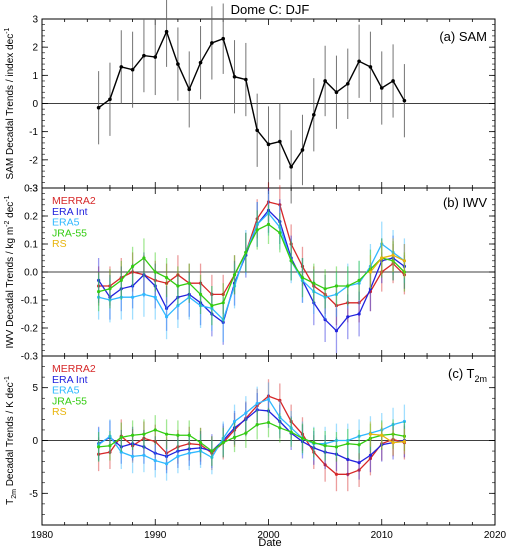 This screenshot has height=550, width=515. I want to click on y-tick-label: 0, so click(35, 441).